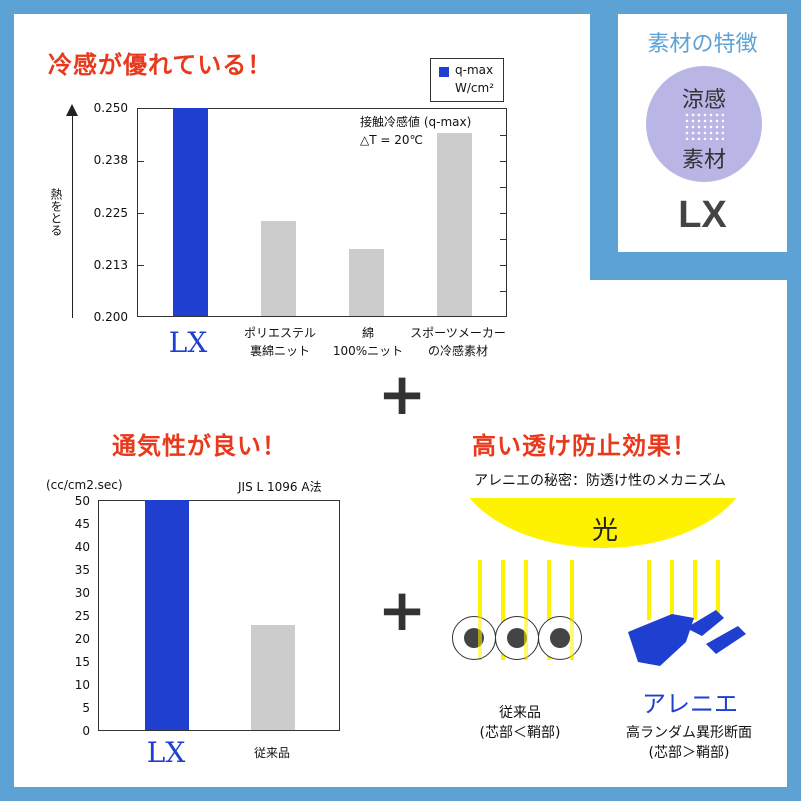 Image resolution: width=801 pixels, height=801 pixels. What do you see at coordinates (82, 501) in the screenshot?
I see `tick-label: 50` at bounding box center [82, 501].